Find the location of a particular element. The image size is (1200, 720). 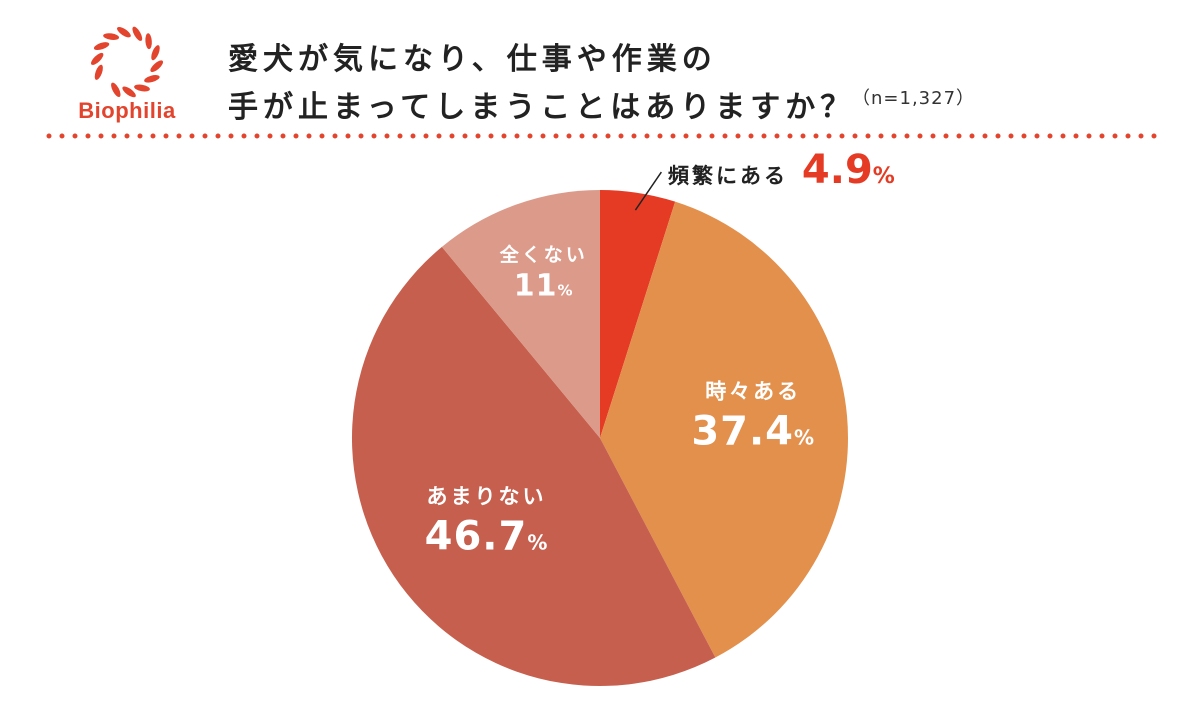

slice-name-2: あまりない is located at coordinates (487, 497).